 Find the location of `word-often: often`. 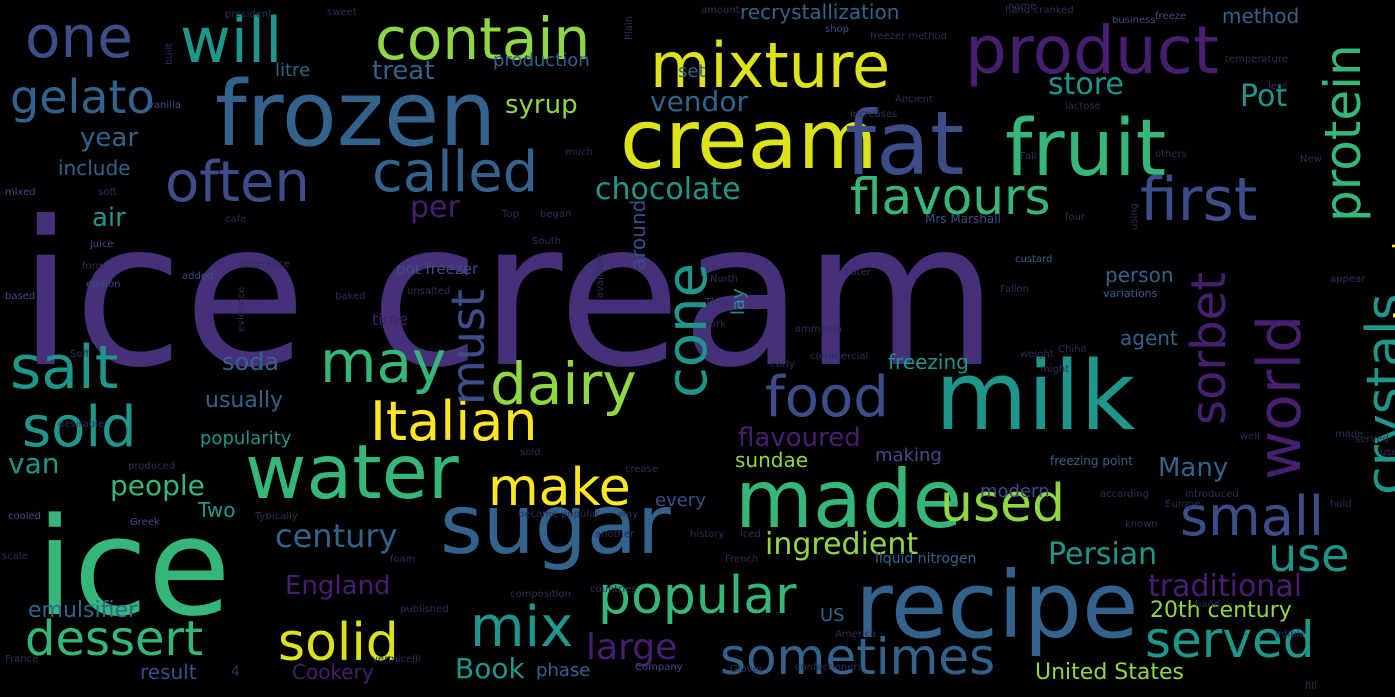

word-often: often is located at coordinates (237, 182).